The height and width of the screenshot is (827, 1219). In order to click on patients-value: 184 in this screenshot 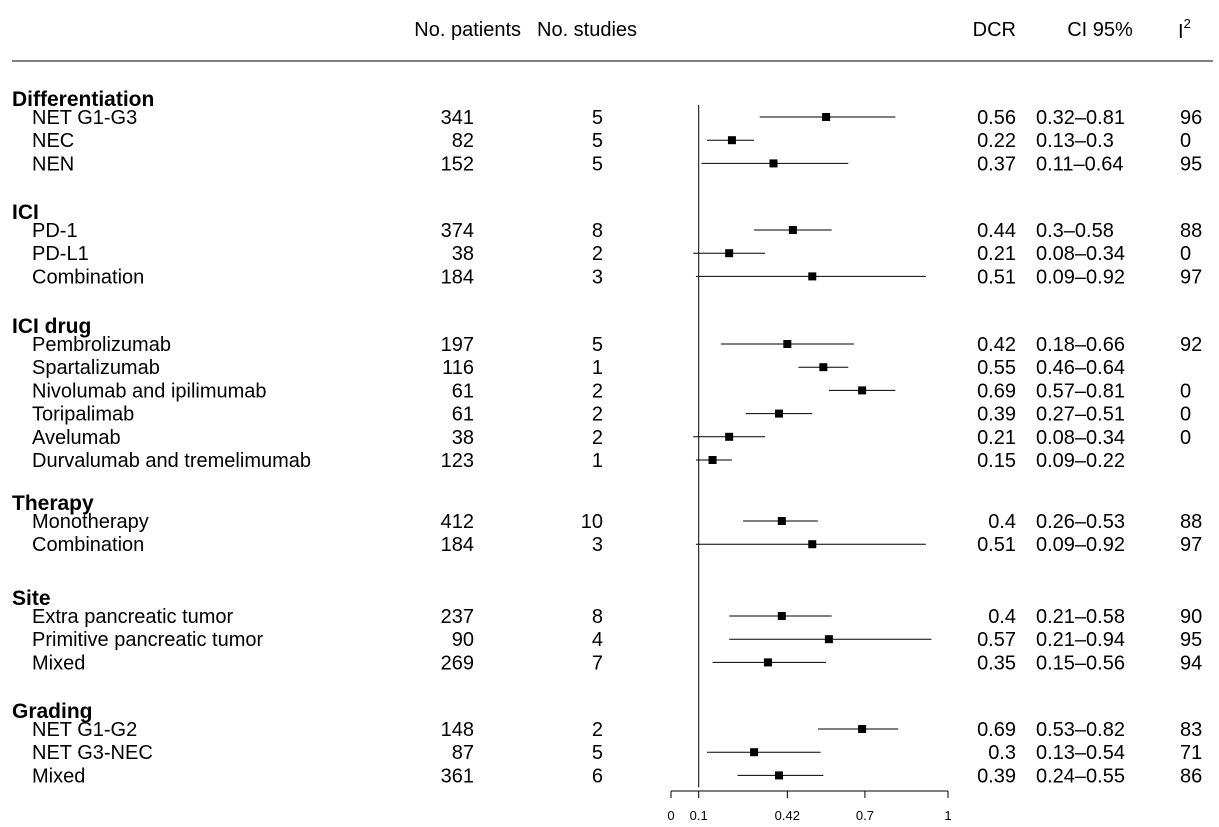, I will do `click(457, 277)`.